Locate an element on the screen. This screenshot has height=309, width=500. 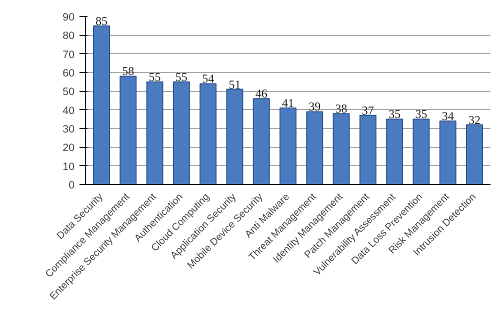
y-tick-label: 30 is located at coordinates (68, 130).